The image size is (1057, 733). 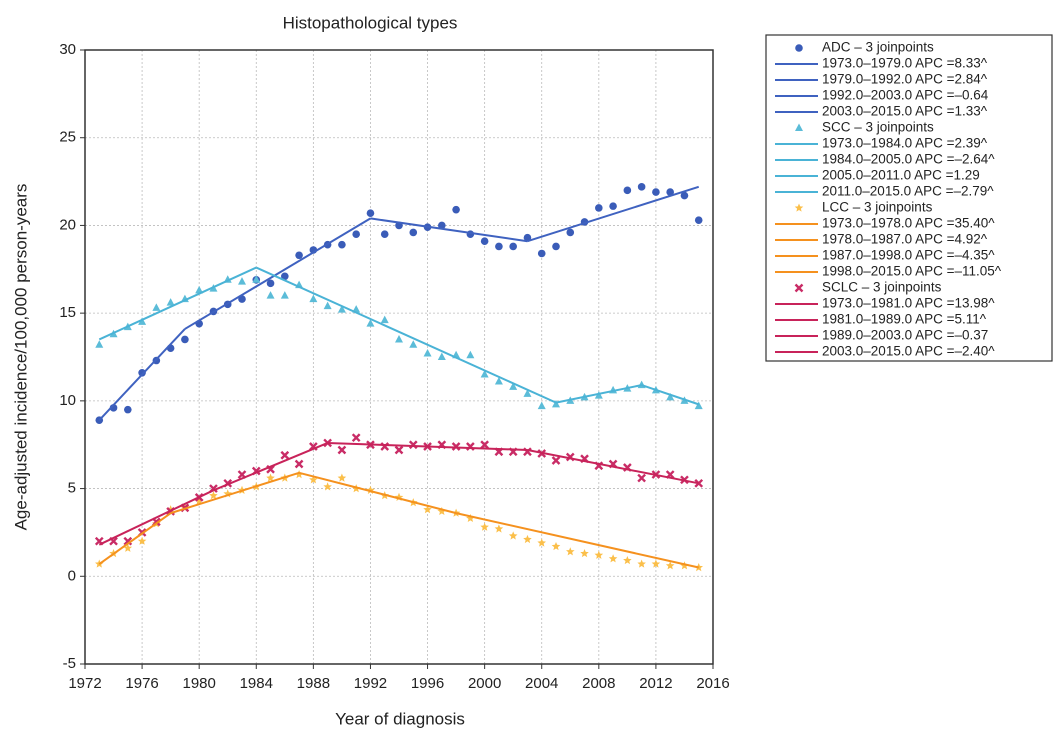 What do you see at coordinates (712, 683) in the screenshot?
I see `x-tick-label: 2016` at bounding box center [712, 683].